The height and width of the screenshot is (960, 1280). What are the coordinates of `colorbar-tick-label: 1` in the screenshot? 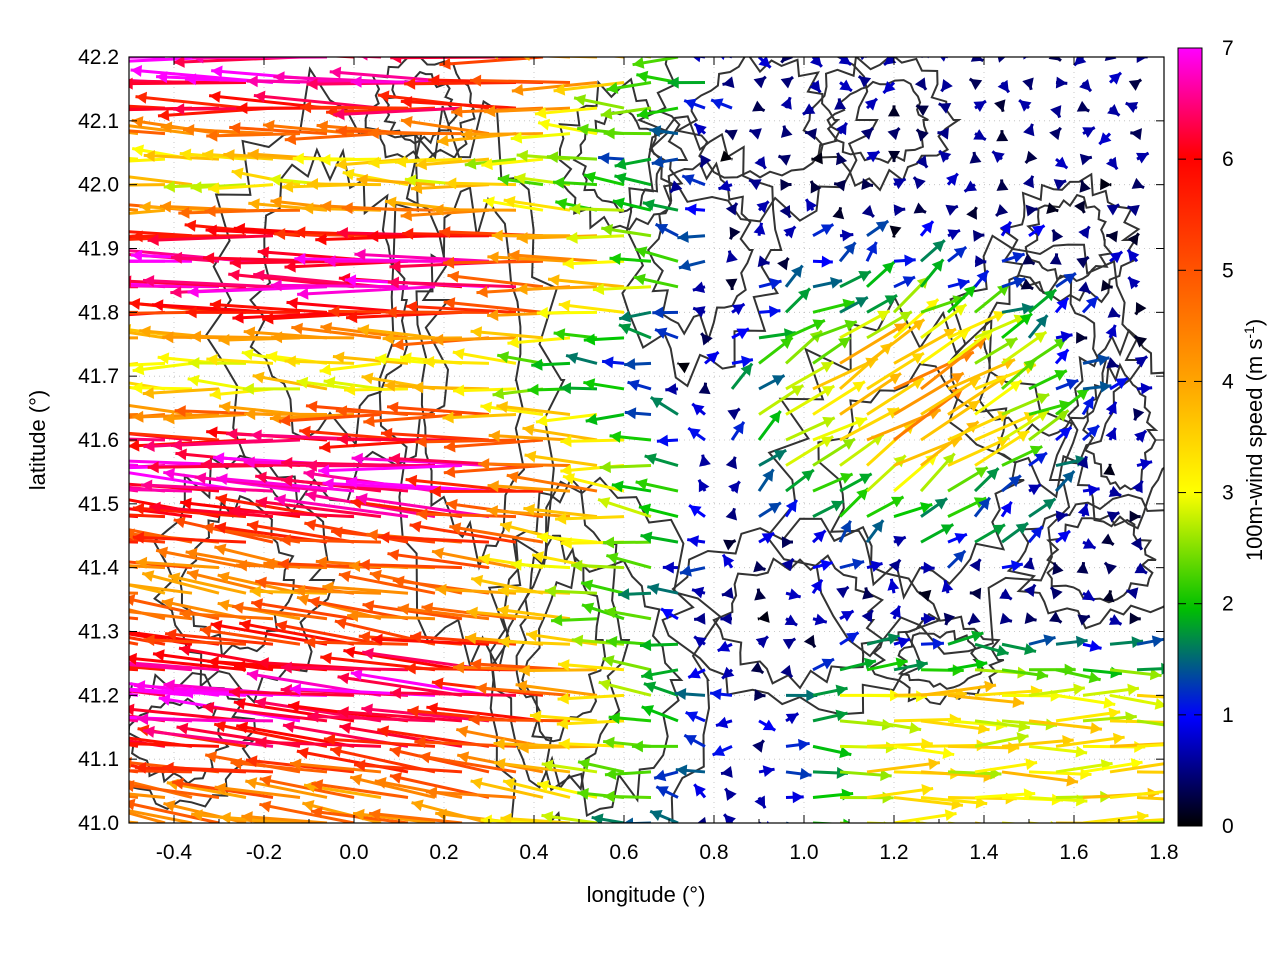 It's located at (1228, 715).